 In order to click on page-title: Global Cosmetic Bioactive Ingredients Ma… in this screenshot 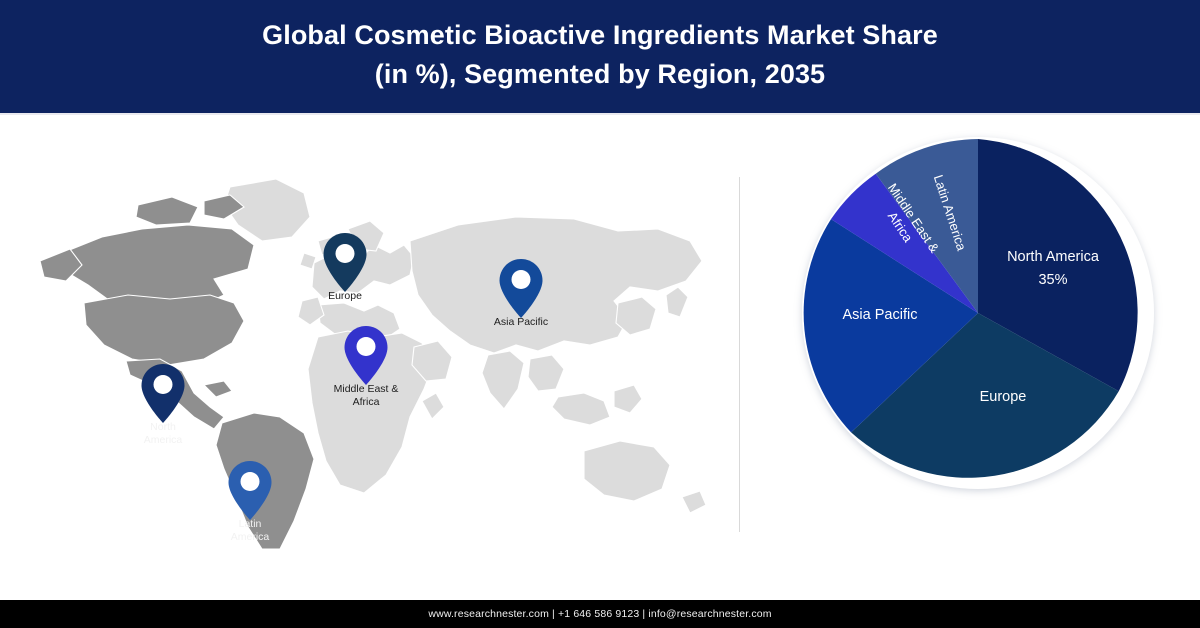, I will do `click(600, 56)`.